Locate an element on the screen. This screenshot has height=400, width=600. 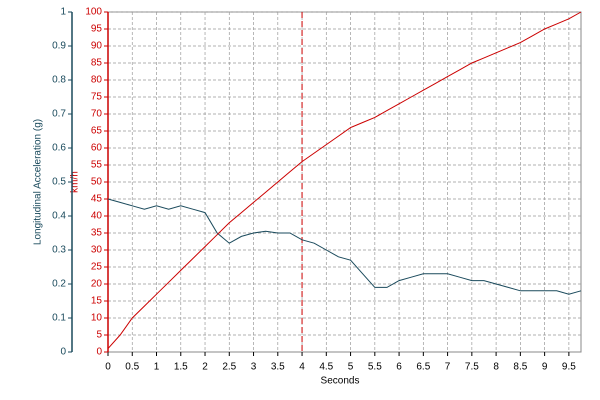
y-axis-label: Longitudinal Acceleration (g) is located at coordinates (38, 182).